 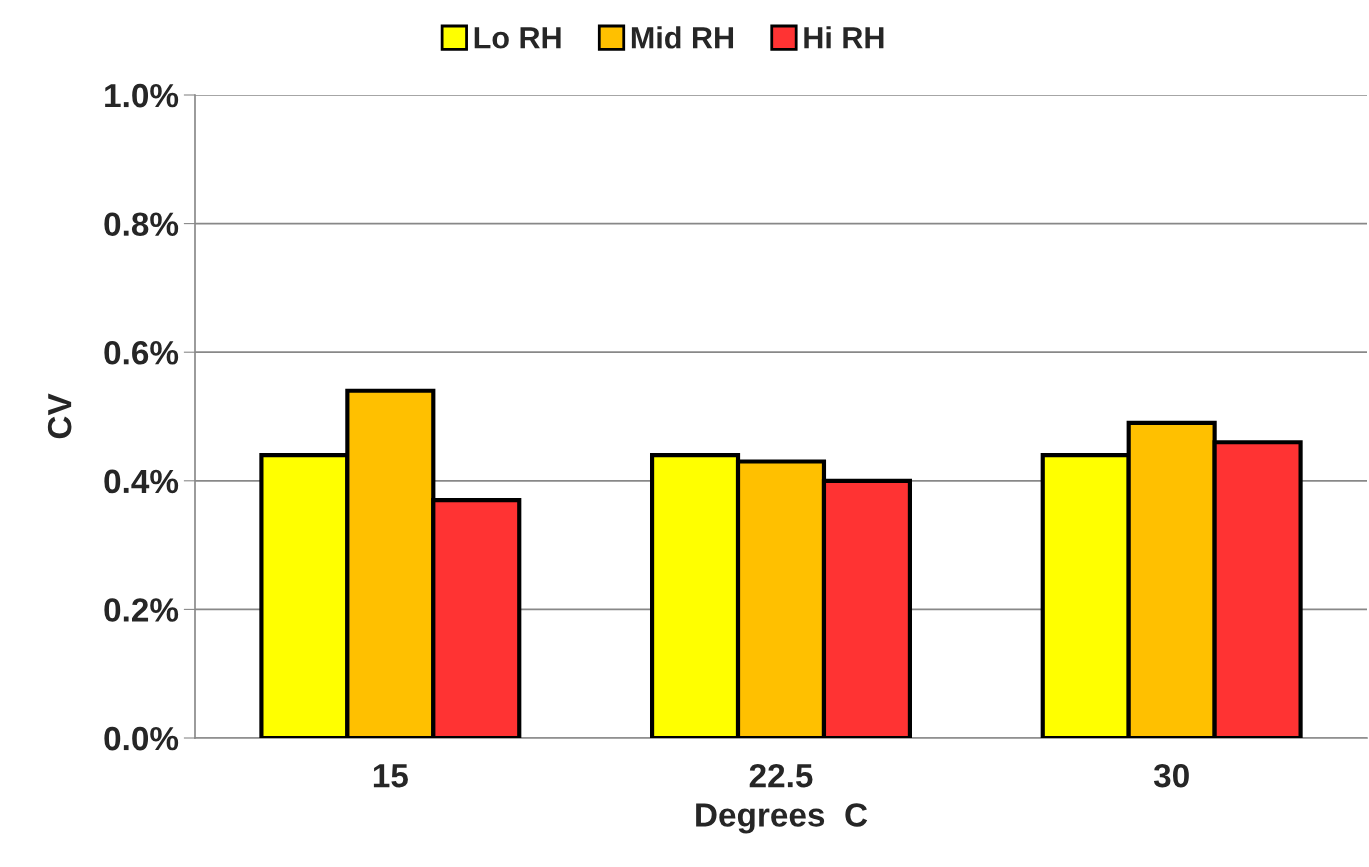 I want to click on legend-label: Lo RH, so click(x=517, y=38).